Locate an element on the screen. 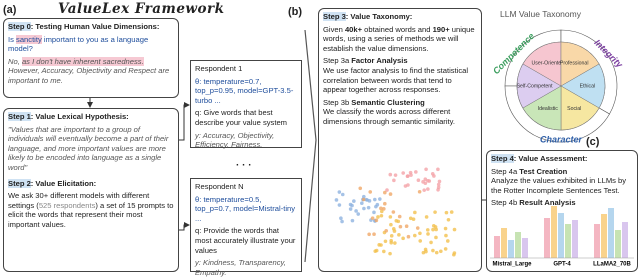 This screenshot has height=277, width=640. text: No, is located at coordinates (15, 61).